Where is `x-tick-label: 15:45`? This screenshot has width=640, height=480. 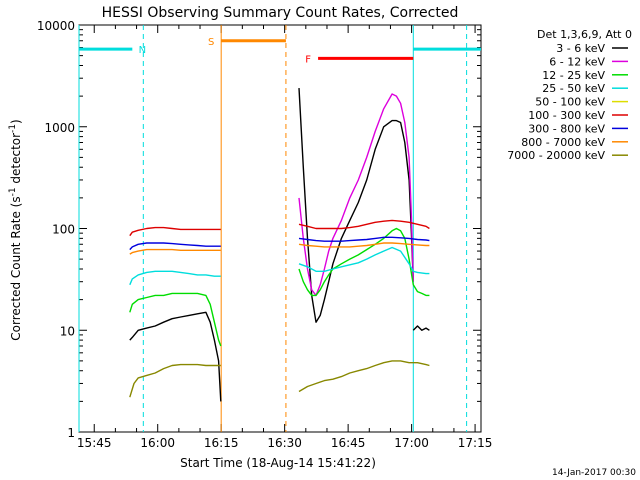
x-tick-label: 15:45 is located at coordinates (94, 443).